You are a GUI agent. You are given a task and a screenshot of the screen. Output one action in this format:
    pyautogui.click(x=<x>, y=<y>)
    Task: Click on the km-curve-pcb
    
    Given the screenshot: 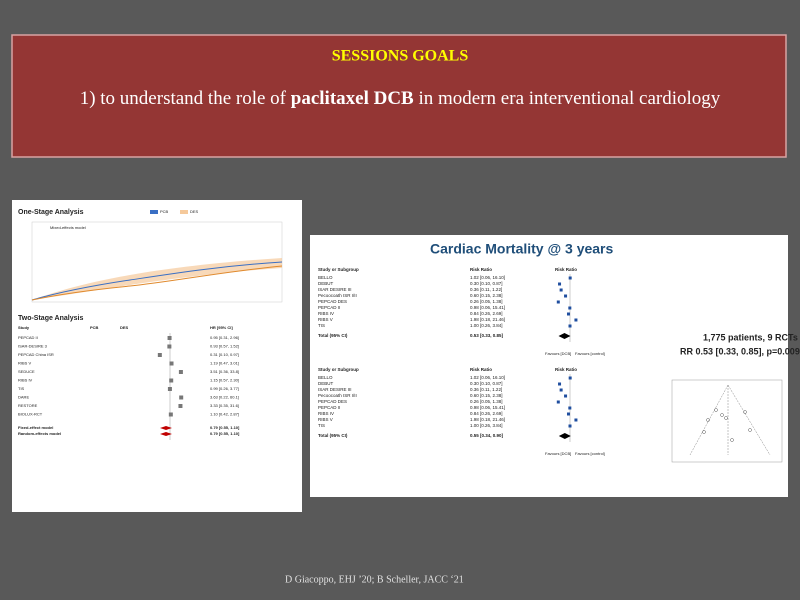 What is the action you would take?
    pyautogui.click(x=157, y=281)
    